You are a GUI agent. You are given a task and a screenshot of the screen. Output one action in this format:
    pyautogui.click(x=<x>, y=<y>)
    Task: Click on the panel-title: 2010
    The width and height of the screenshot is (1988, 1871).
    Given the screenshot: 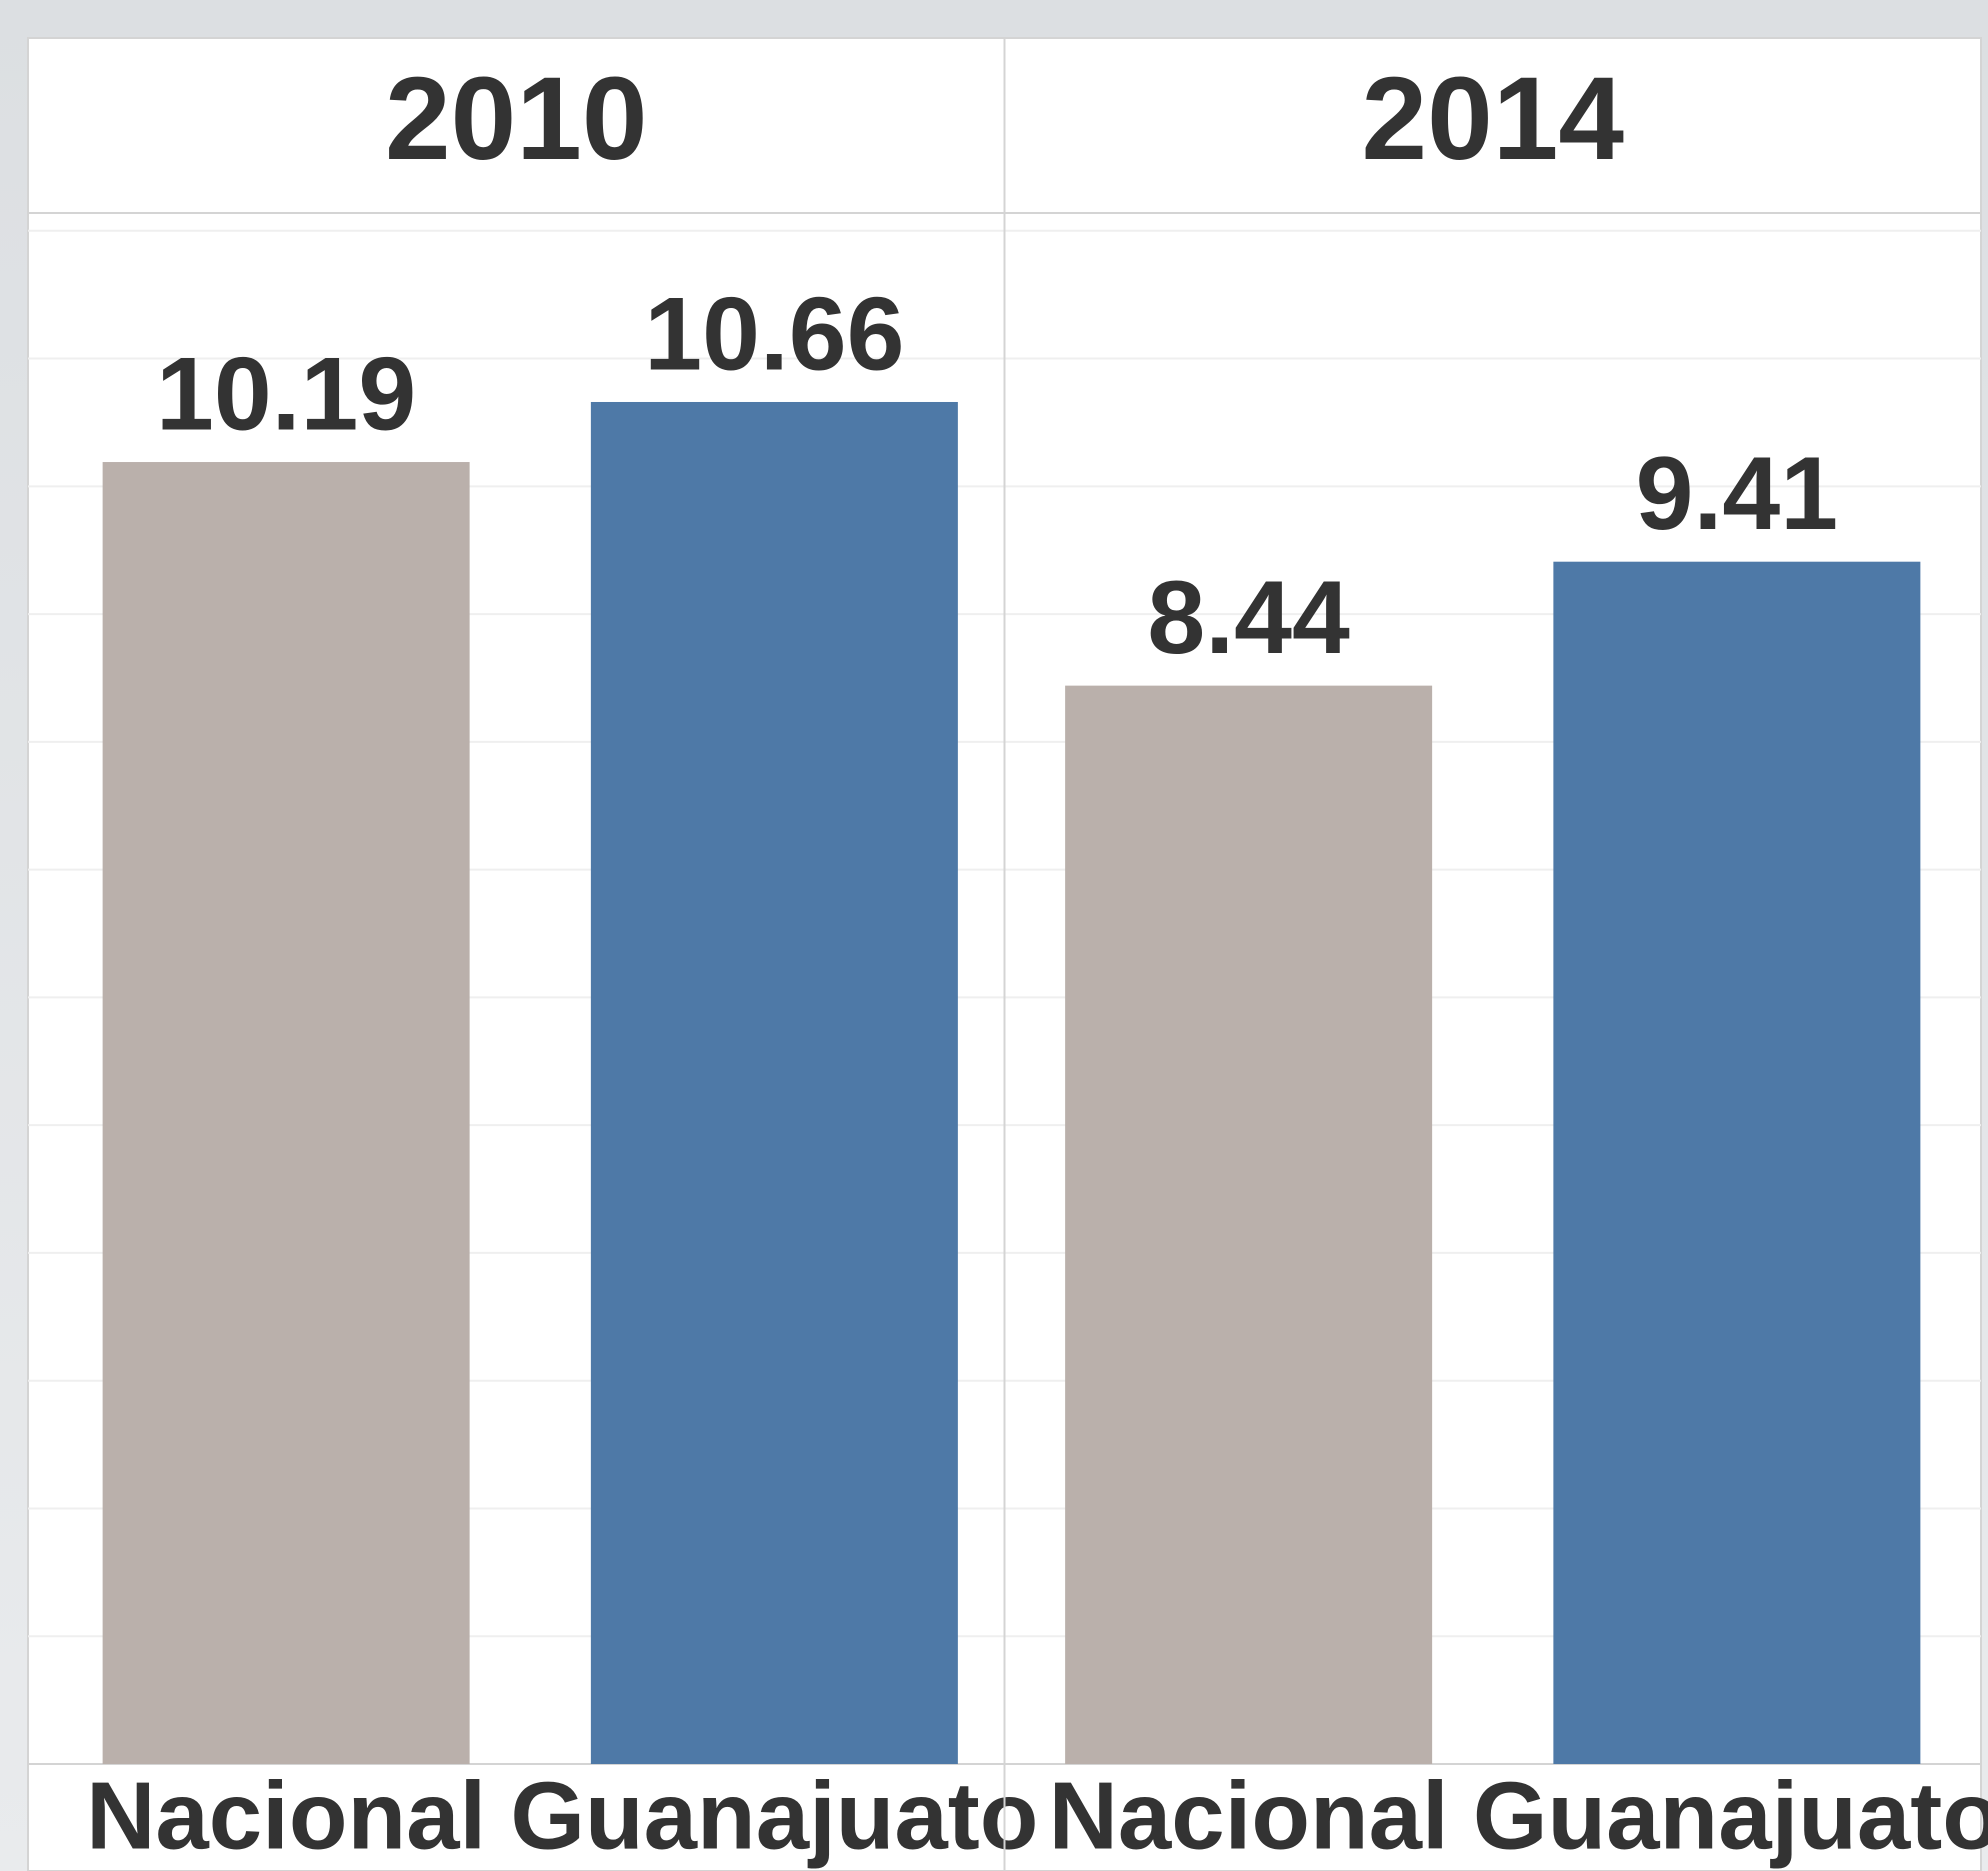 What is the action you would take?
    pyautogui.click(x=516, y=119)
    